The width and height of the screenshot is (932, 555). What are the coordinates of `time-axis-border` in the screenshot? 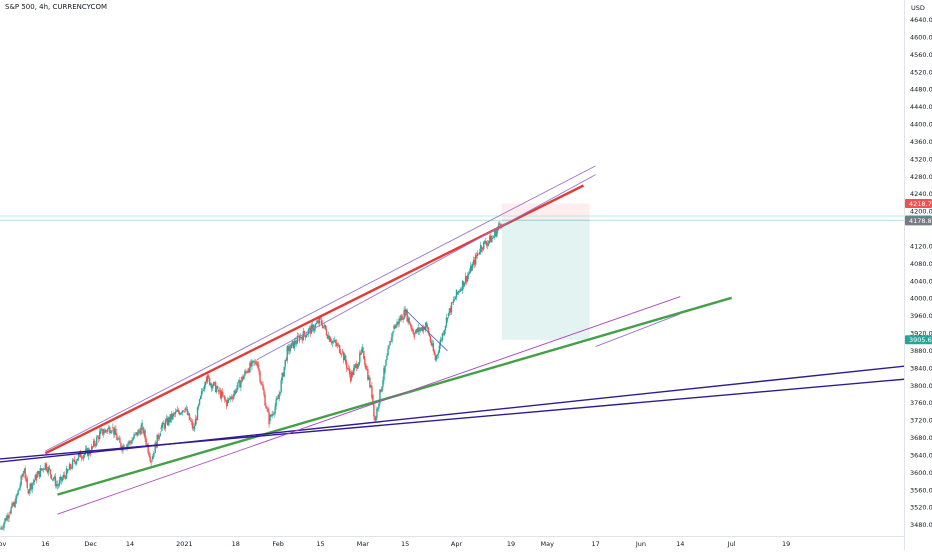 It's located at (452, 536).